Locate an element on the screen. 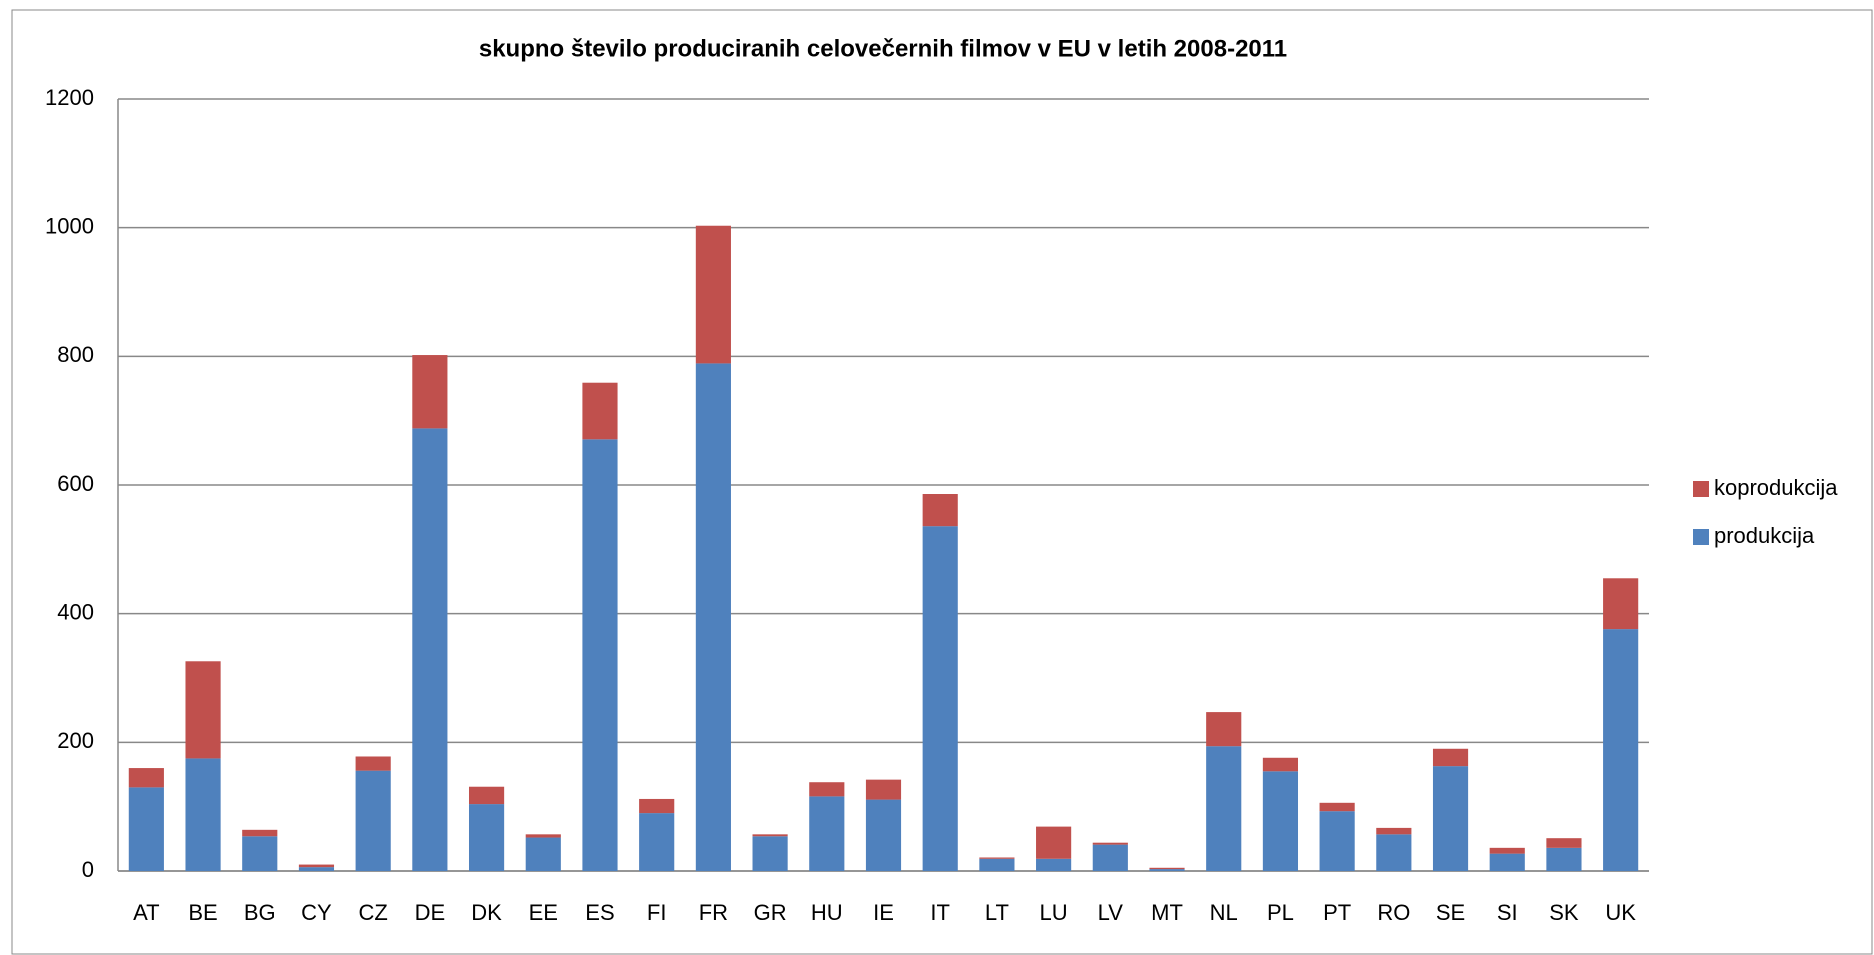  x-tick-label: PL is located at coordinates (1280, 912).